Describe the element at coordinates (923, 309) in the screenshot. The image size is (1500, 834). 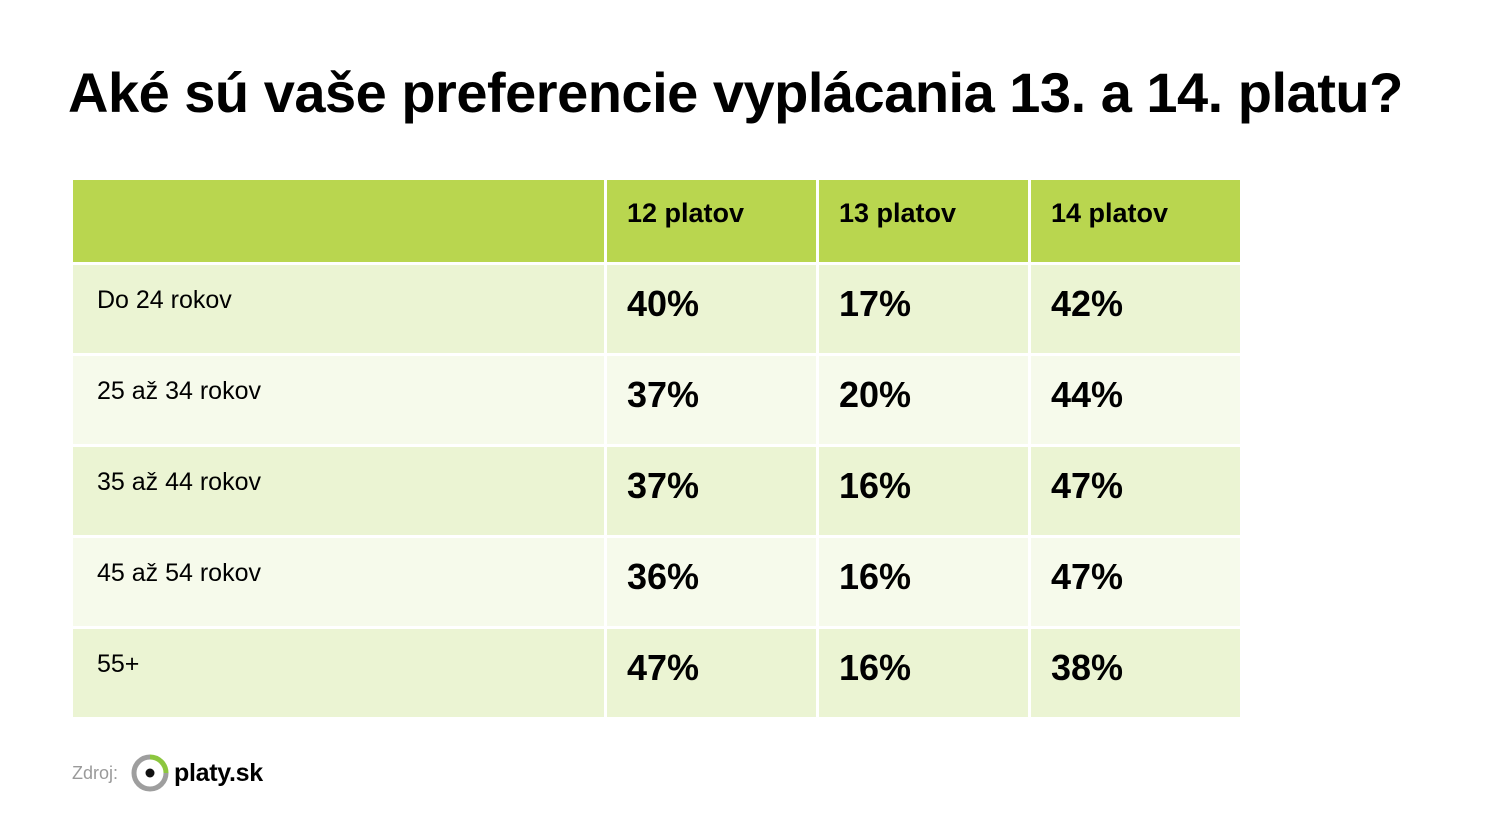
I see `value-cell: 17%` at that location.